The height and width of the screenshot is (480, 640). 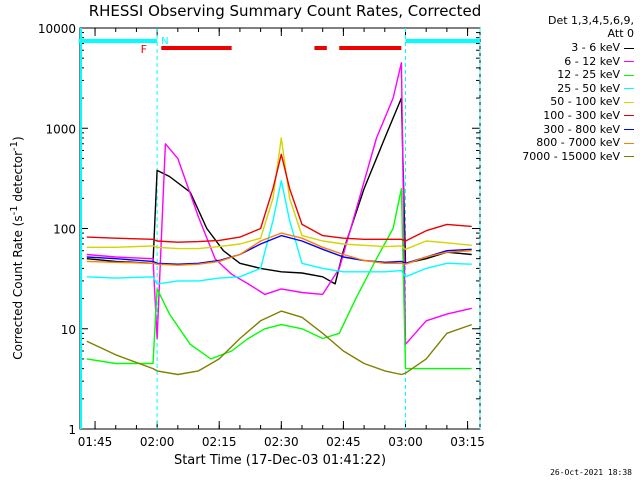 What do you see at coordinates (18, 287) in the screenshot?
I see `y-axis-label-main: Corrected Count Rate (s` at bounding box center [18, 287].